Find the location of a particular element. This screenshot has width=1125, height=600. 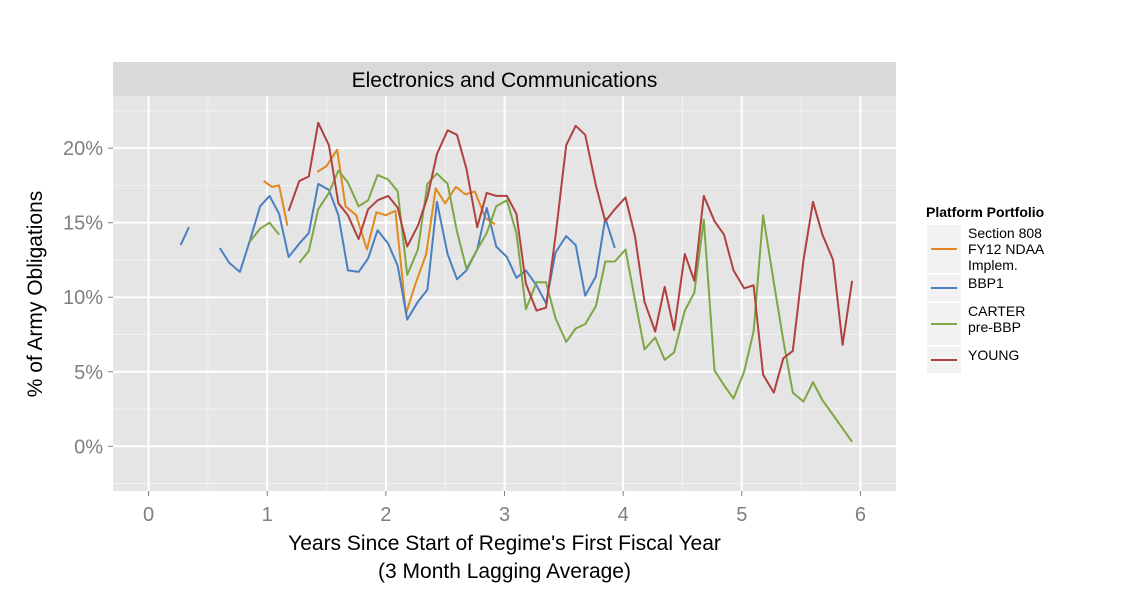

series-line-carter is located at coordinates (264, 232).